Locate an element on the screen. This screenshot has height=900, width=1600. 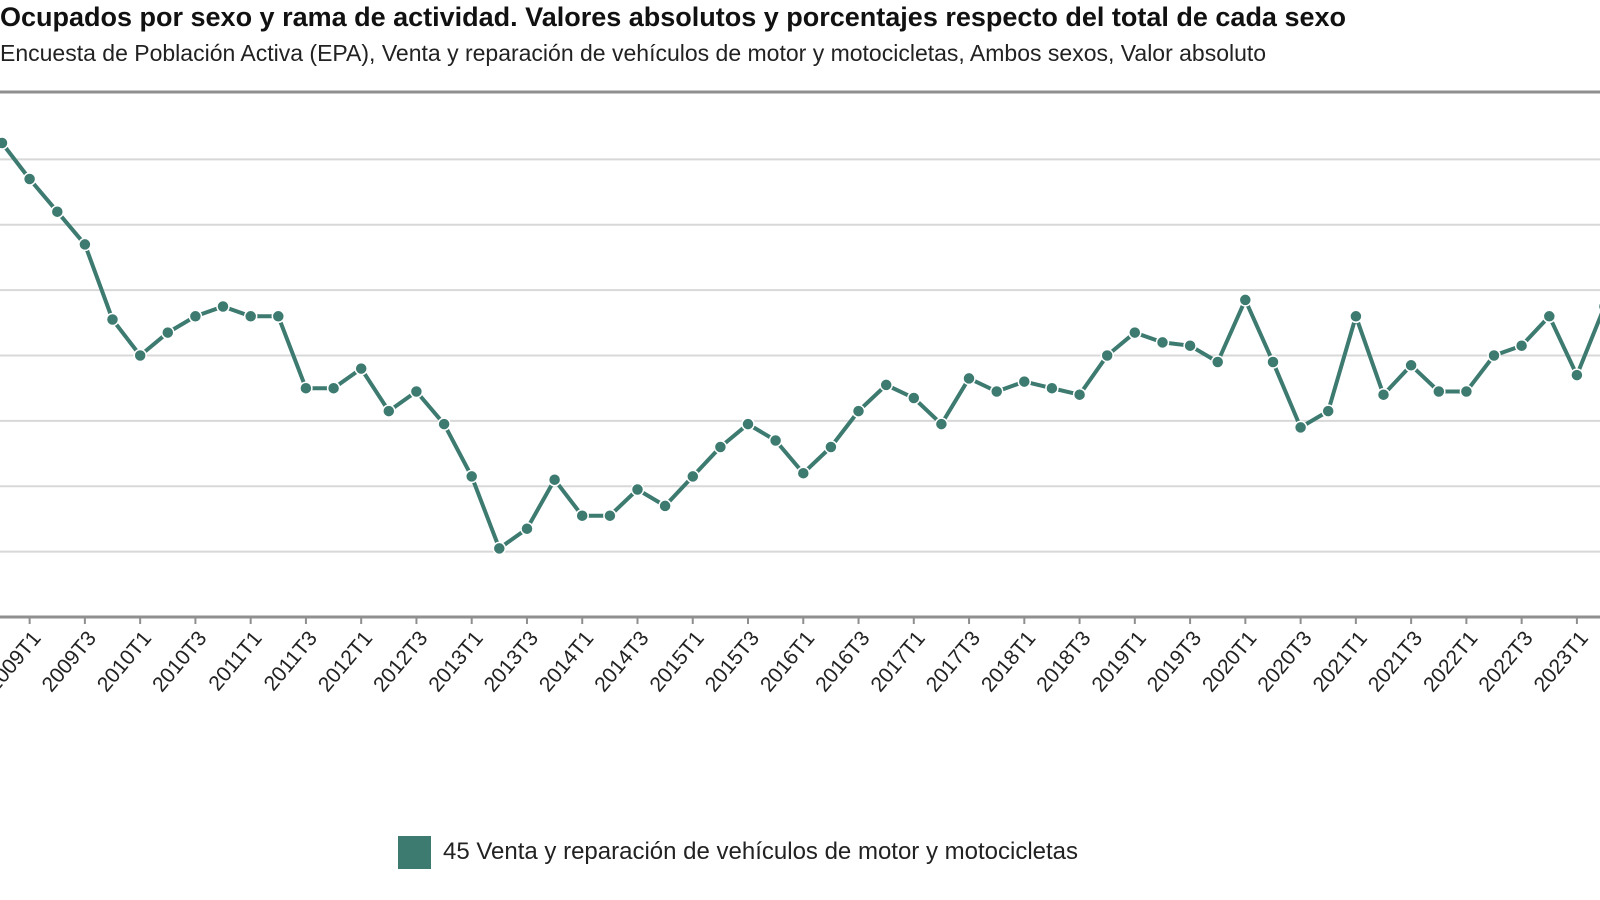
x-tick-label: 2012T3 is located at coordinates (400, 661).